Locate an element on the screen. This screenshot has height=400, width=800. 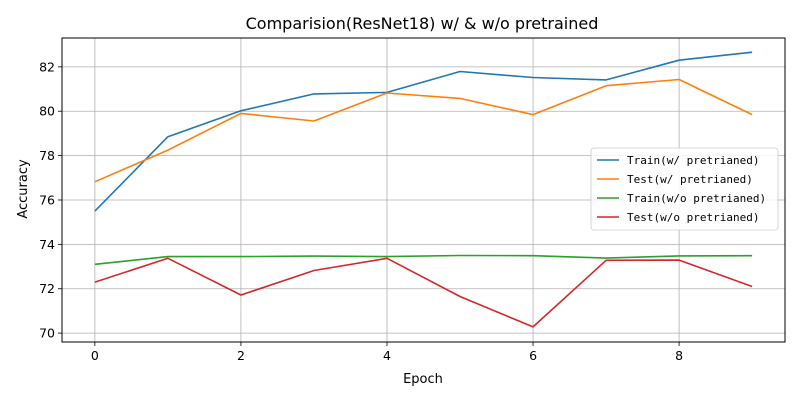
y-tick-label: 72 is located at coordinates (47, 288).